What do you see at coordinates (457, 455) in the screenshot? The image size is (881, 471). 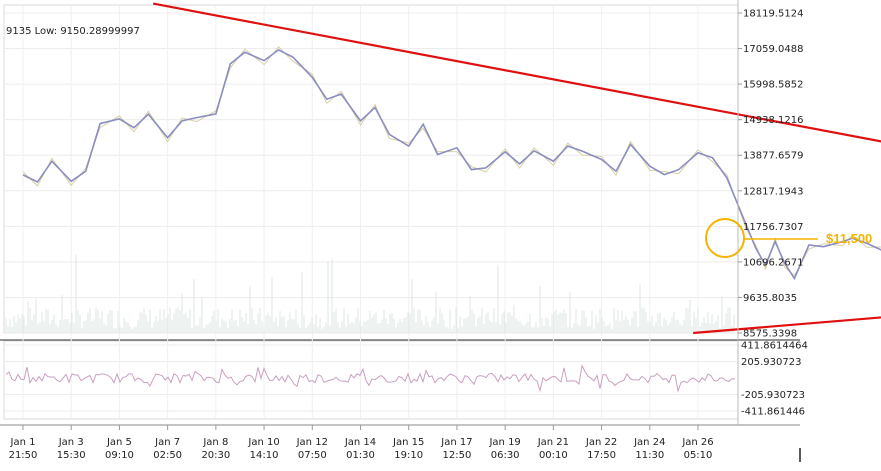 I see `x-tick-label-time: 12:50` at bounding box center [457, 455].